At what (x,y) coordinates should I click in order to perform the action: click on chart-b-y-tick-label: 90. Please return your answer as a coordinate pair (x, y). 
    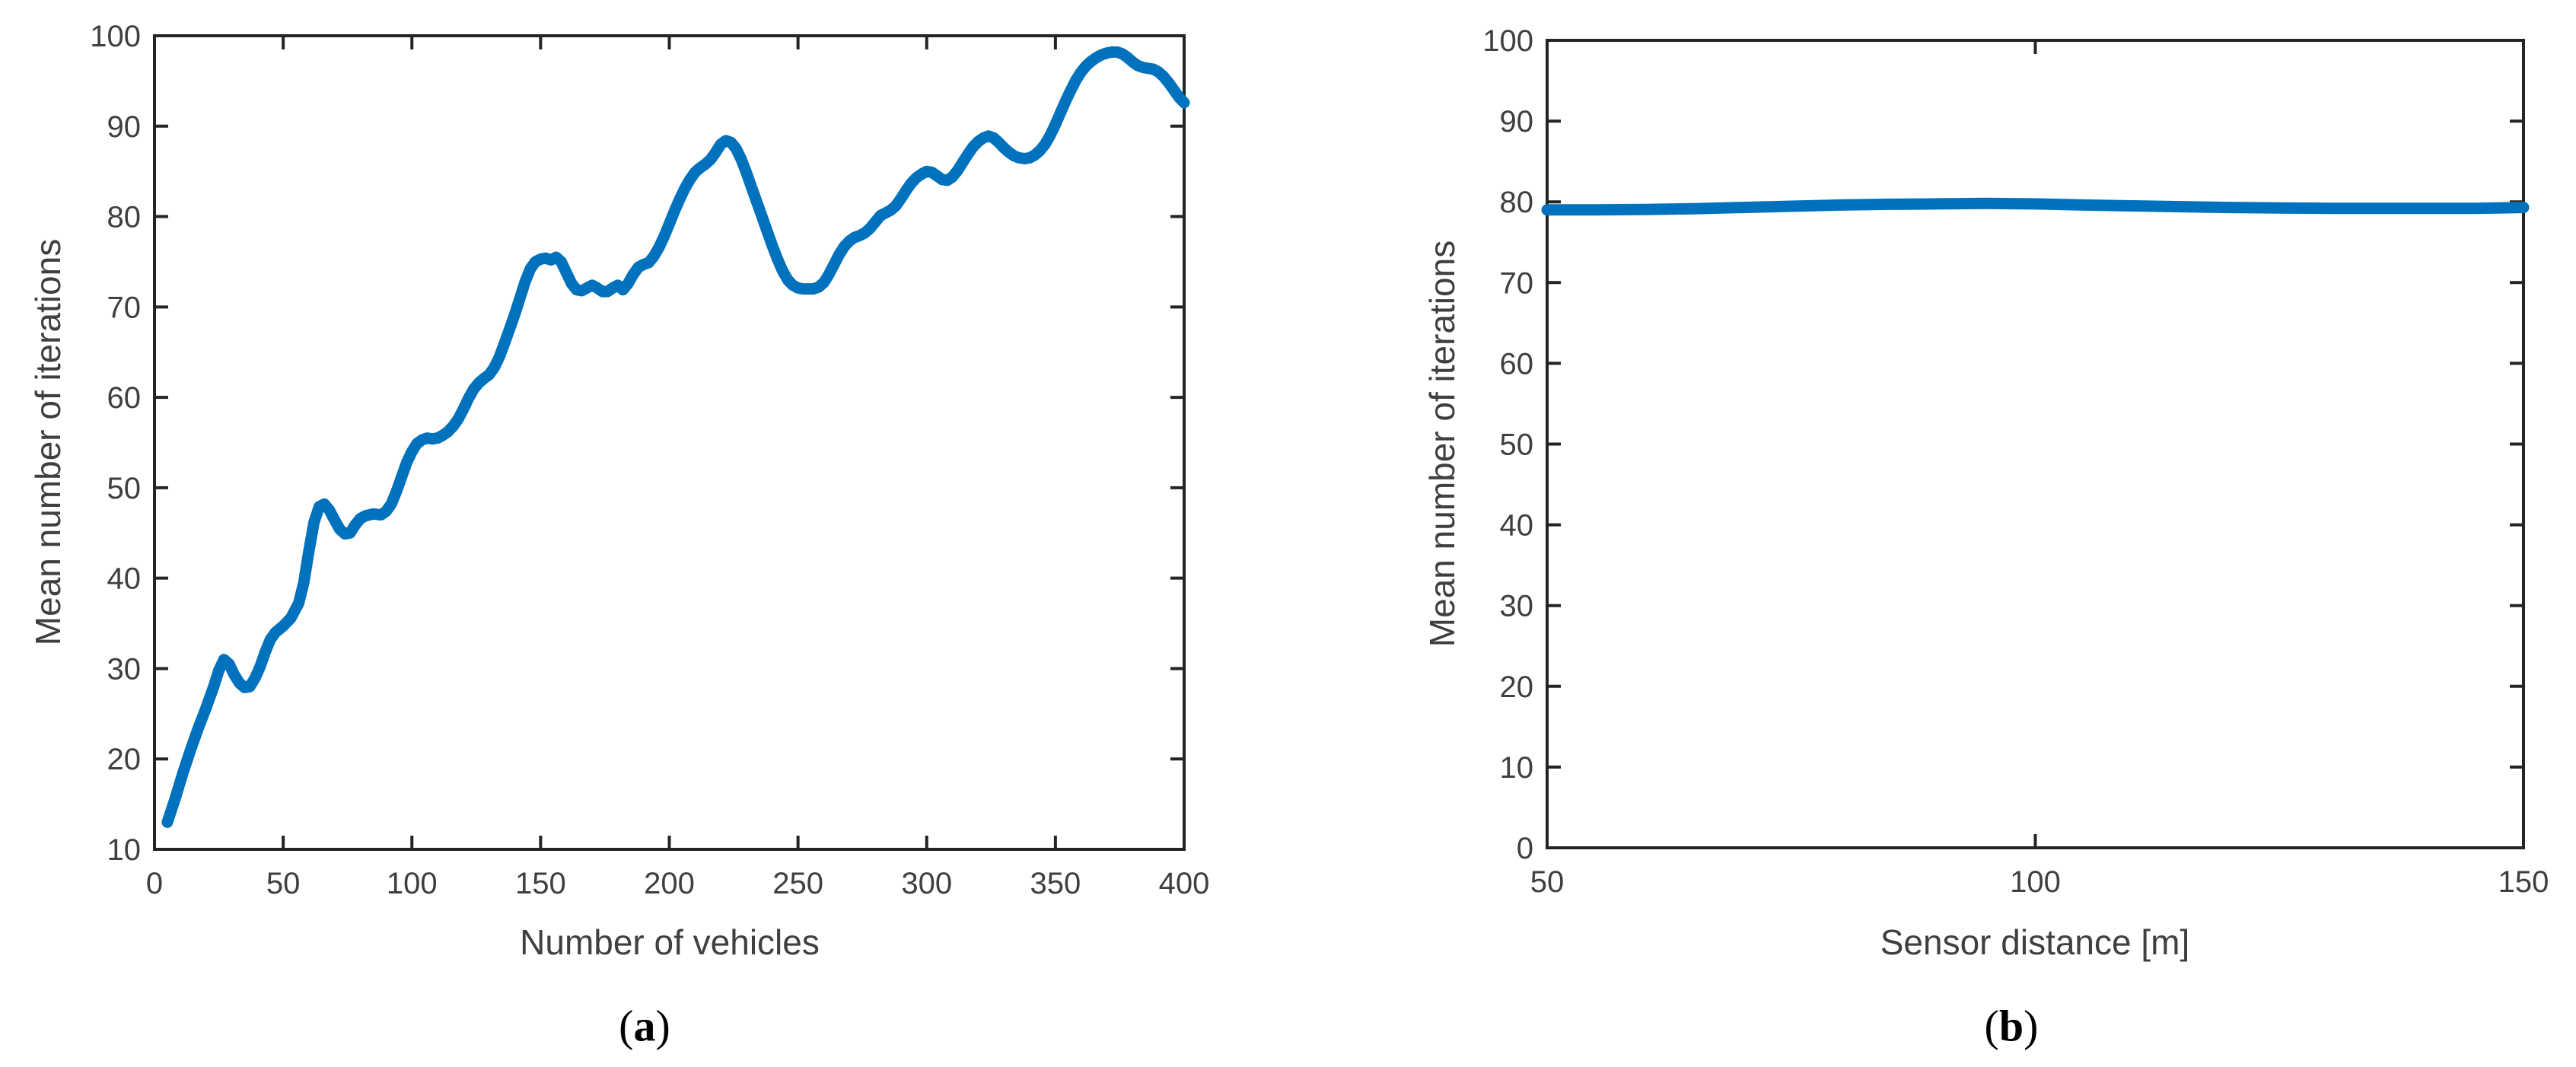
    Looking at the image, I should click on (1517, 122).